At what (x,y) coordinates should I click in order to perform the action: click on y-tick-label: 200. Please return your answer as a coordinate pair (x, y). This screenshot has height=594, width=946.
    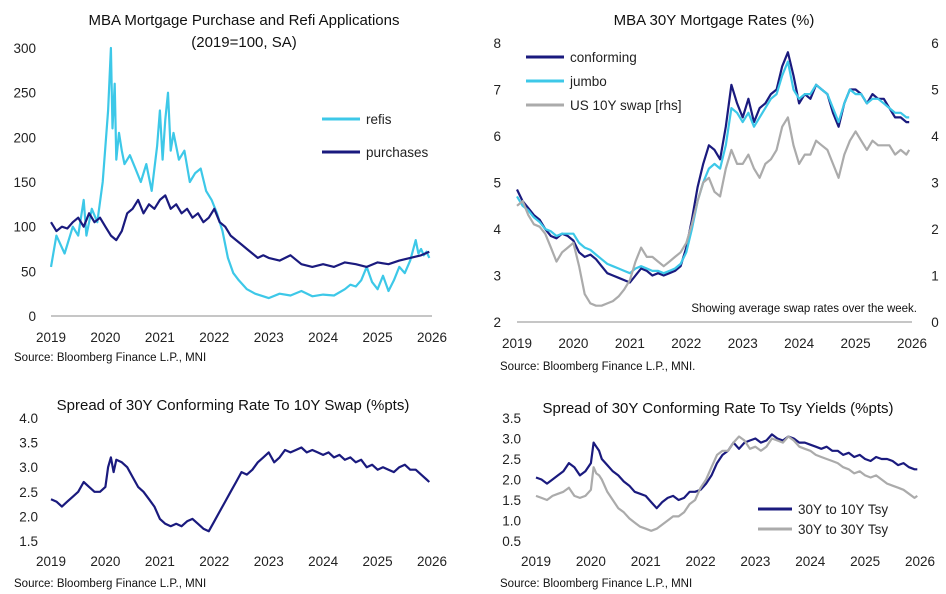
    Looking at the image, I should click on (24, 137).